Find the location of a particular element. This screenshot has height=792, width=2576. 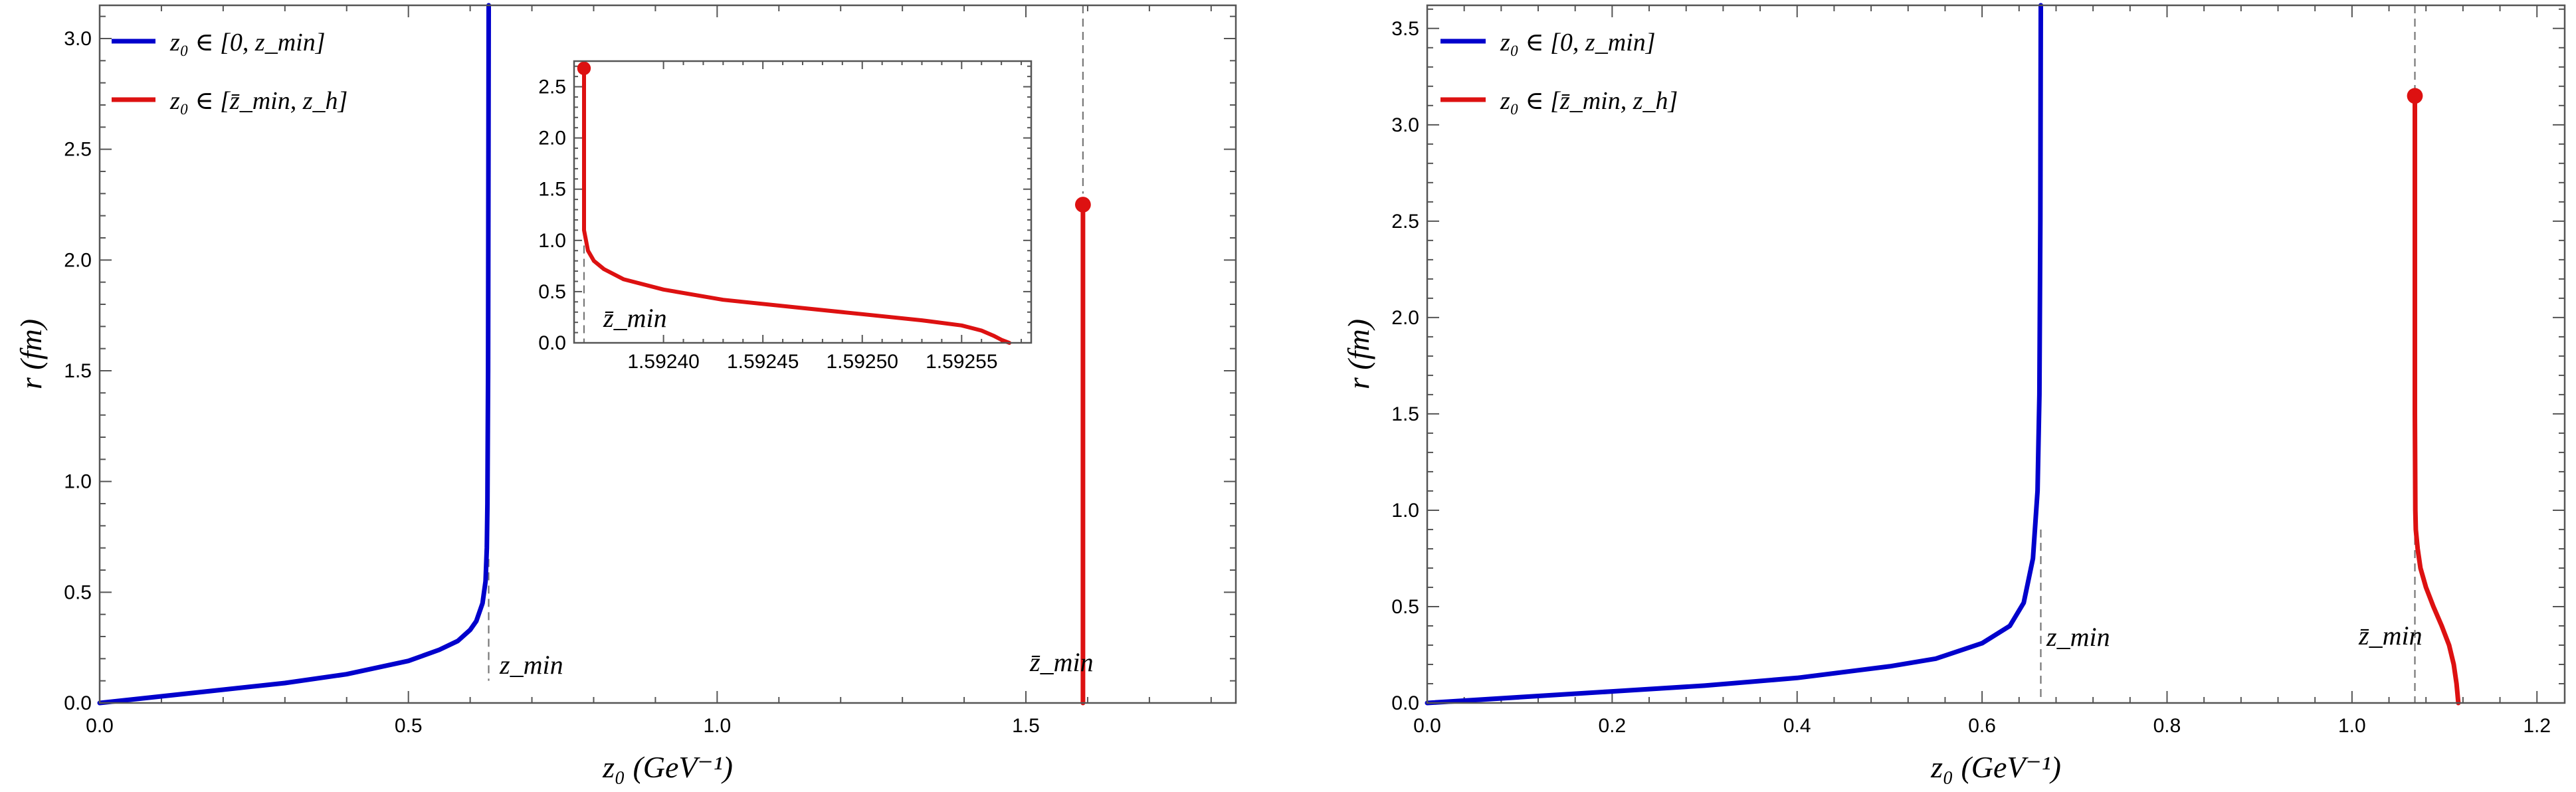

right-annotation-zmin-text: z_min is located at coordinates (2078, 637).